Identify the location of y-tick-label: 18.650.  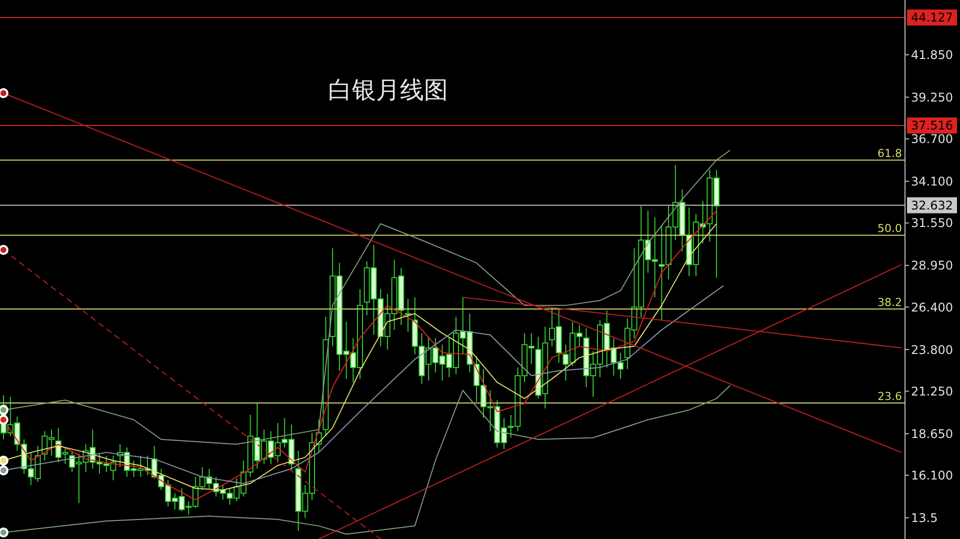
(932, 433).